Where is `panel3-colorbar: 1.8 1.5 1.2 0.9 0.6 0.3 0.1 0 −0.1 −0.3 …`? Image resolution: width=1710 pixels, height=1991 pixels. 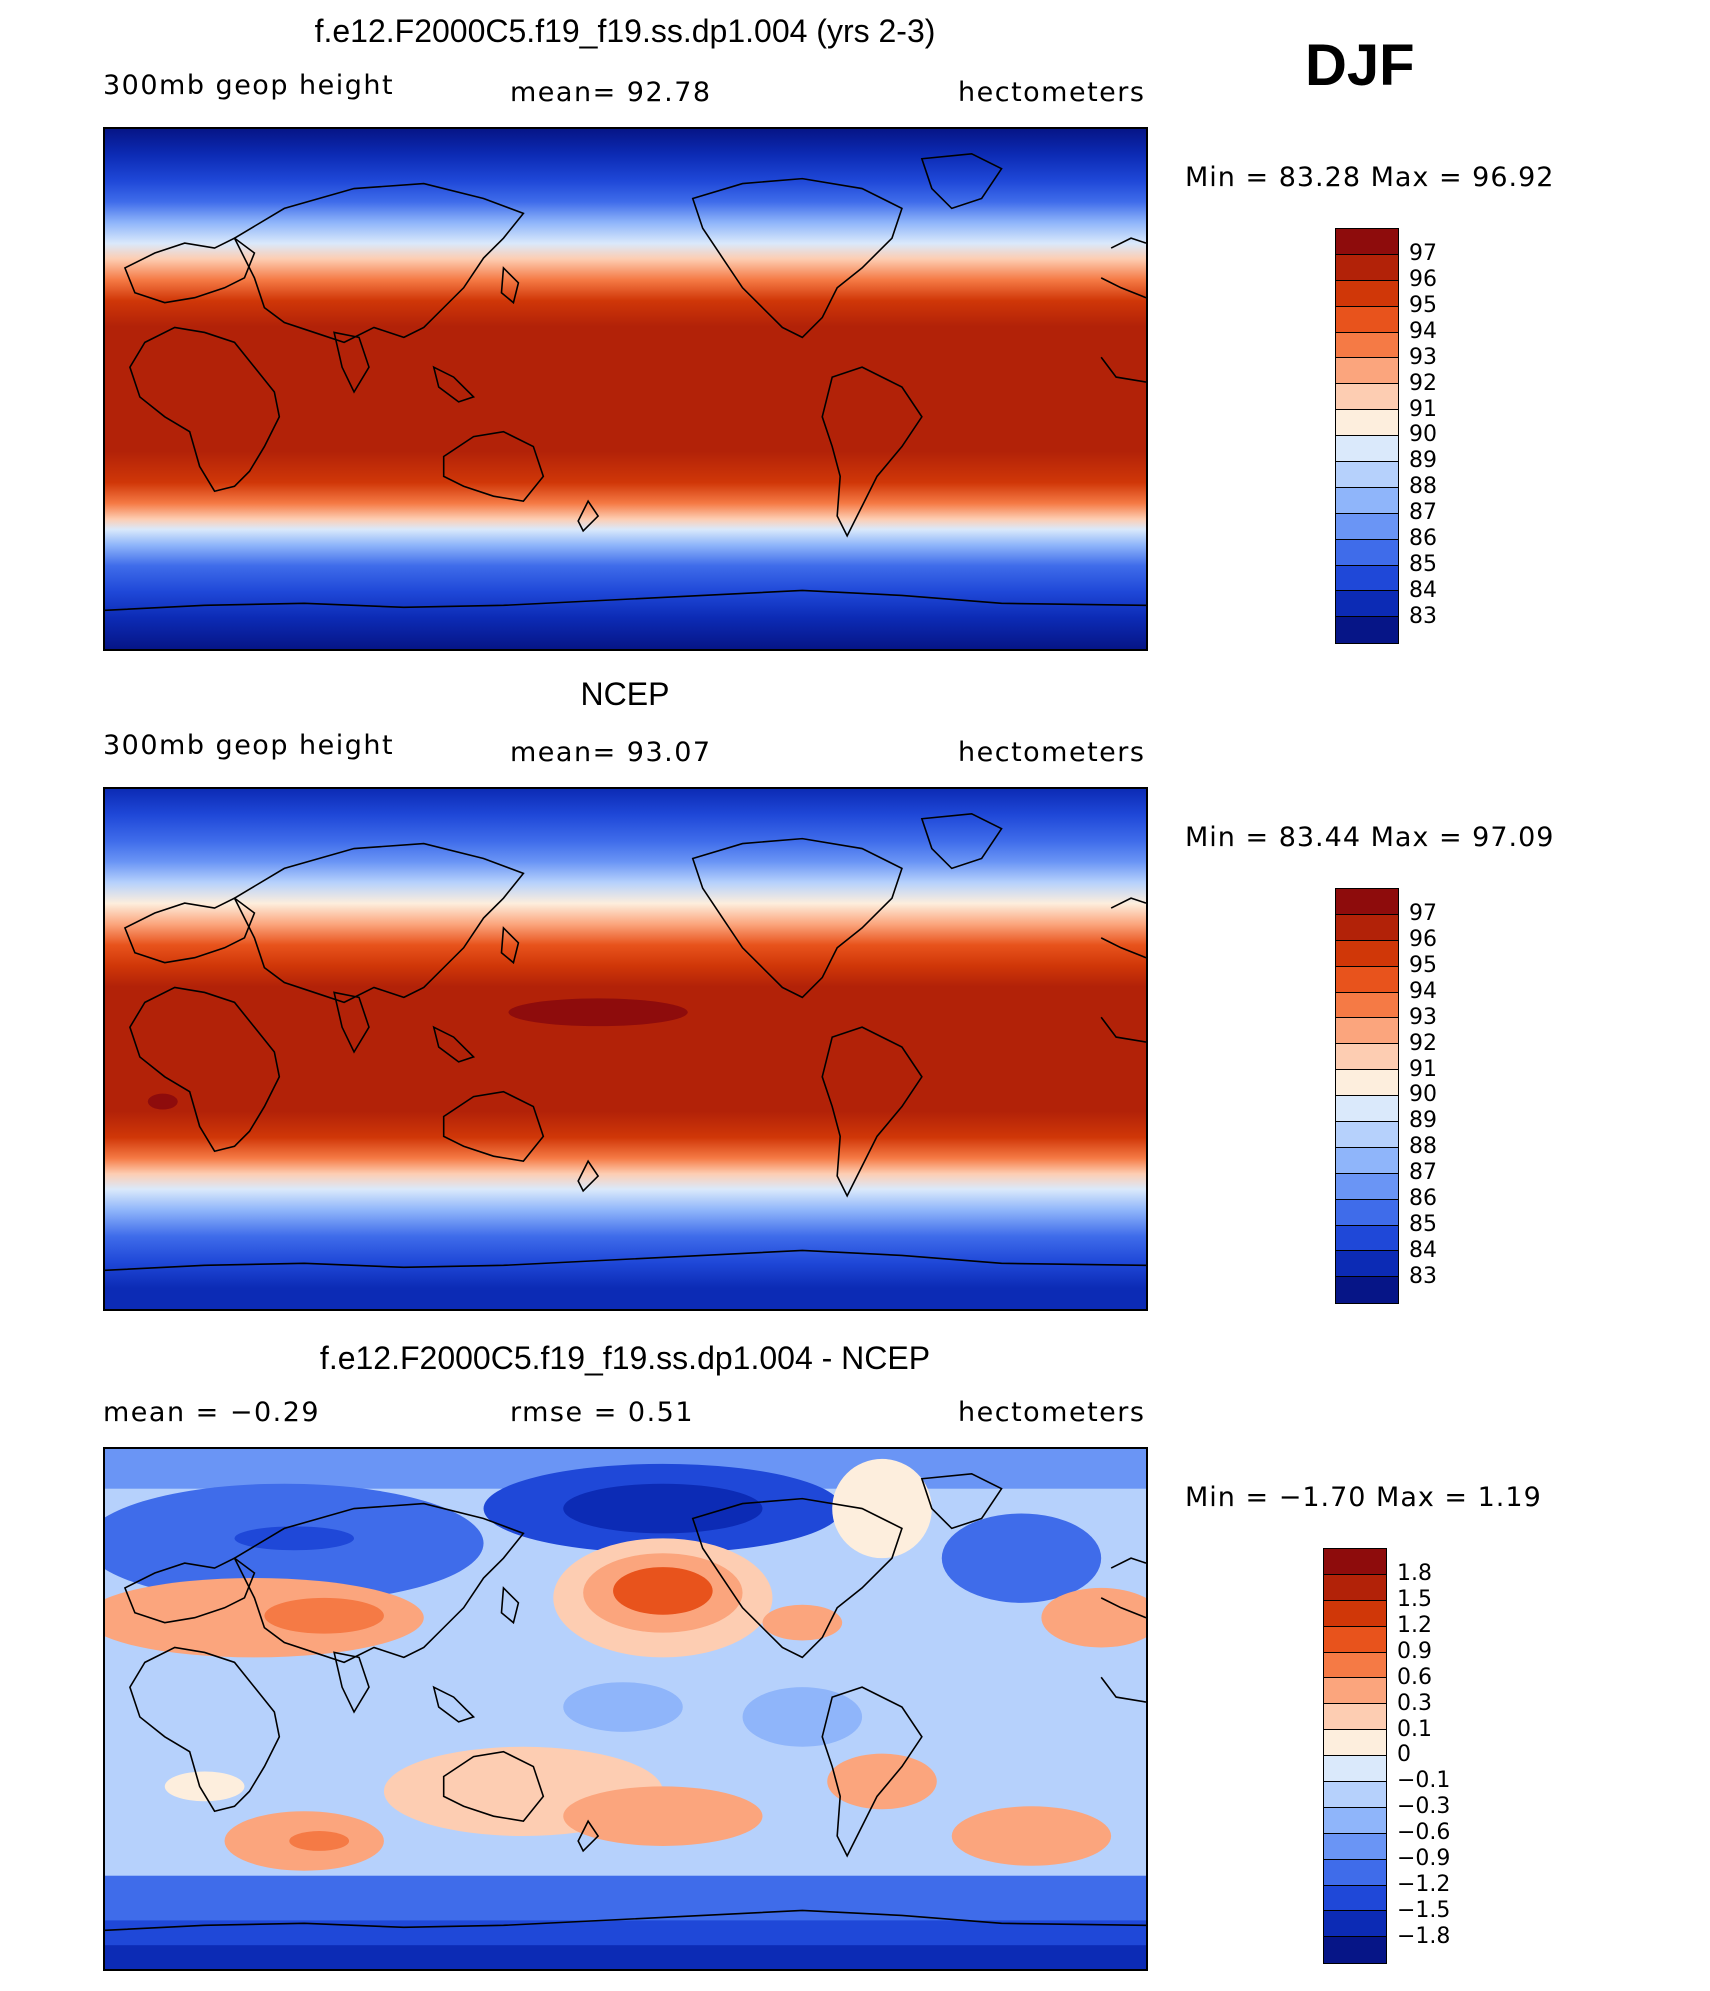
panel3-colorbar: 1.8 1.5 1.2 0.9 0.6 0.3 0.1 0 −0.1 −0.3 … is located at coordinates (1386, 1756).